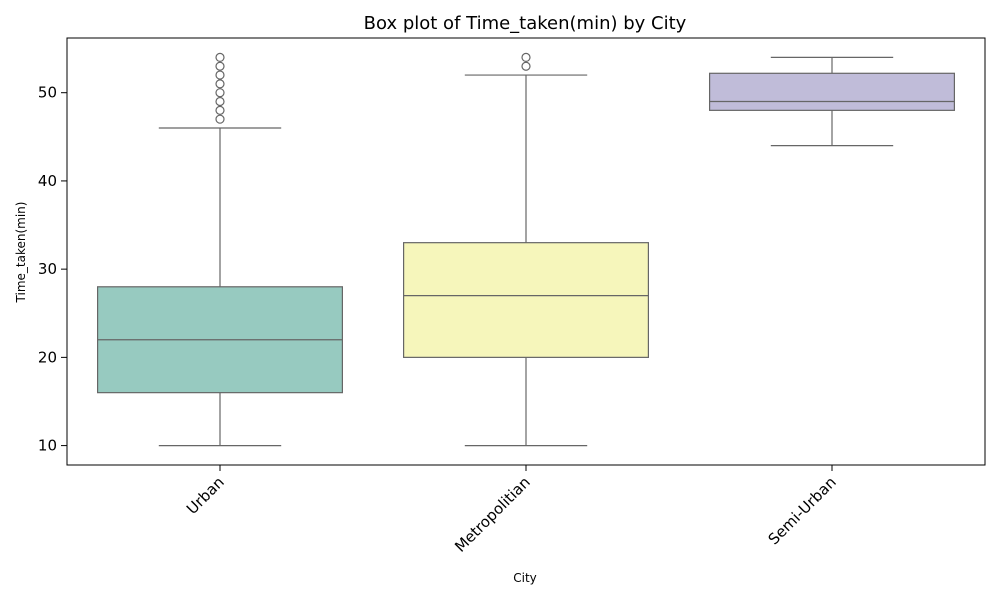 The height and width of the screenshot is (600, 1000). What do you see at coordinates (47, 446) in the screenshot?
I see `y-tick-label: 10` at bounding box center [47, 446].